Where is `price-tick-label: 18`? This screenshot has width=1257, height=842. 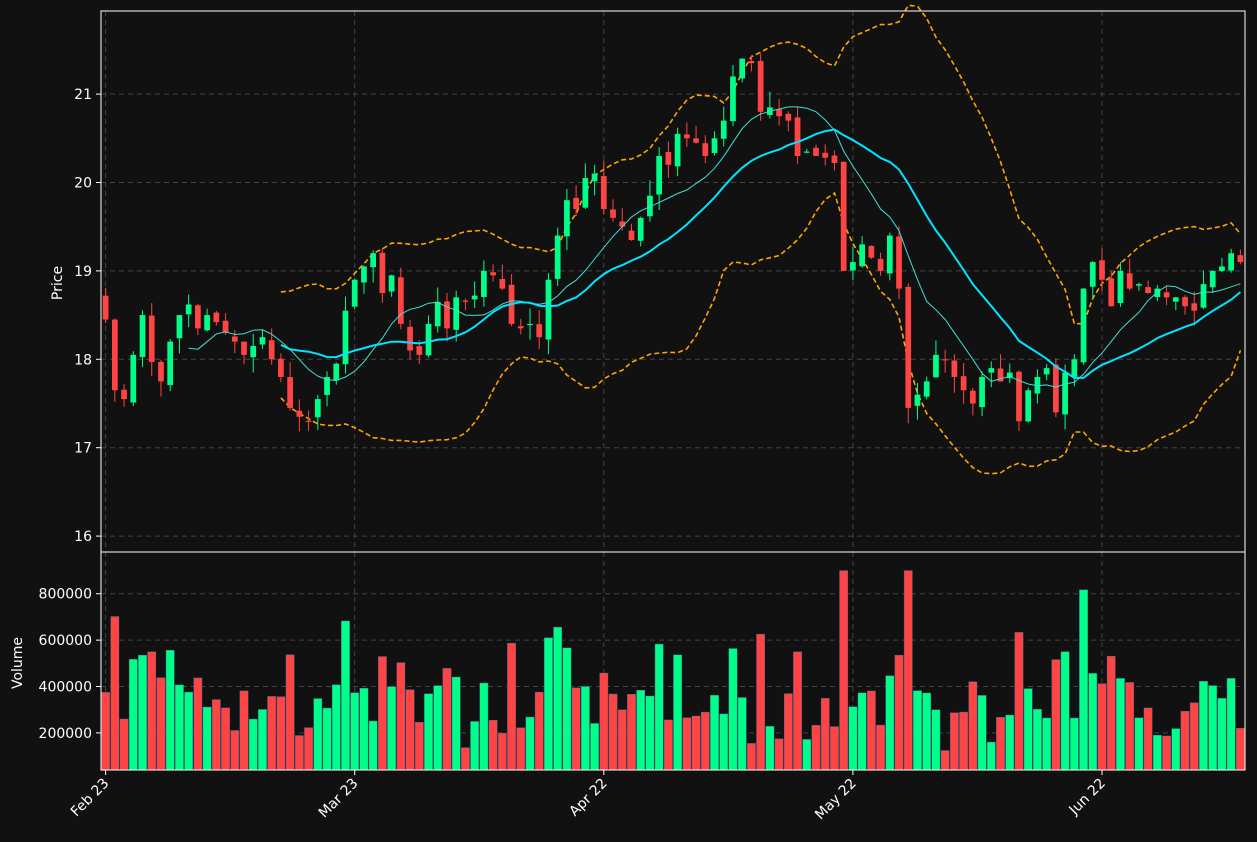
price-tick-label: 18 is located at coordinates (83, 360).